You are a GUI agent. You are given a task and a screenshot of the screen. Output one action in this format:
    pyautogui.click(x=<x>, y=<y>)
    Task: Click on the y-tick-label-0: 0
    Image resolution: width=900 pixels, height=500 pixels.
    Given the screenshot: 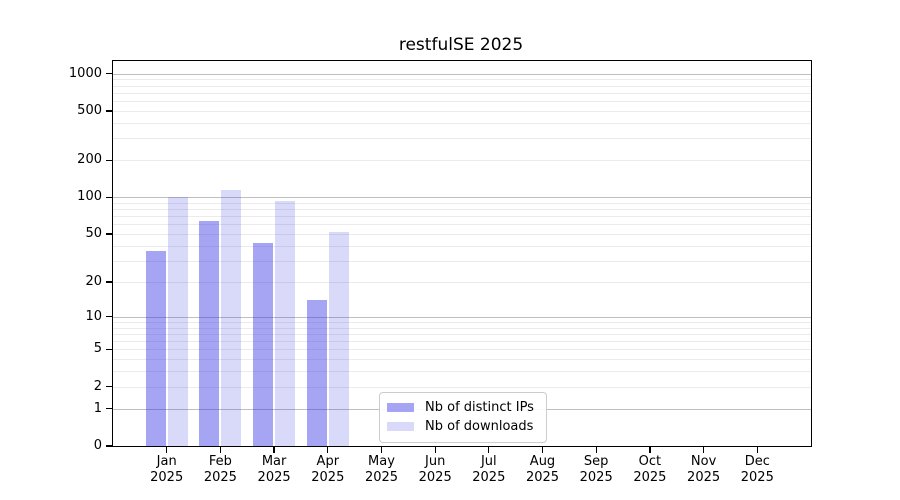 What is the action you would take?
    pyautogui.click(x=97, y=446)
    